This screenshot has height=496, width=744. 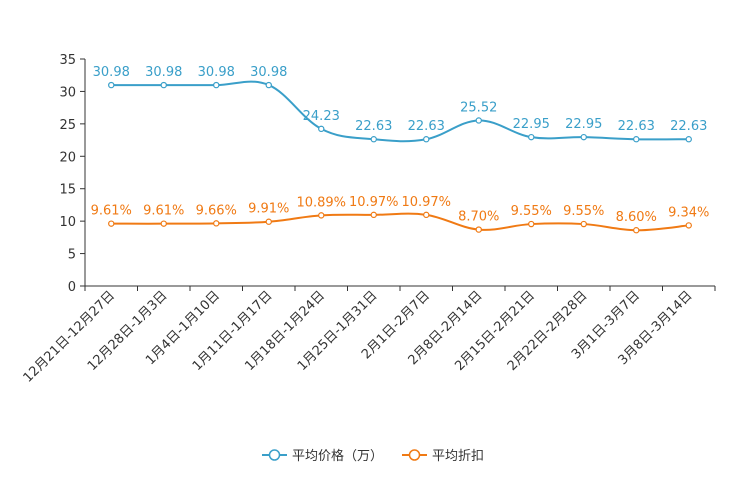 I want to click on x-tick-label: 12月21日-12月27日, so click(x=69, y=336).